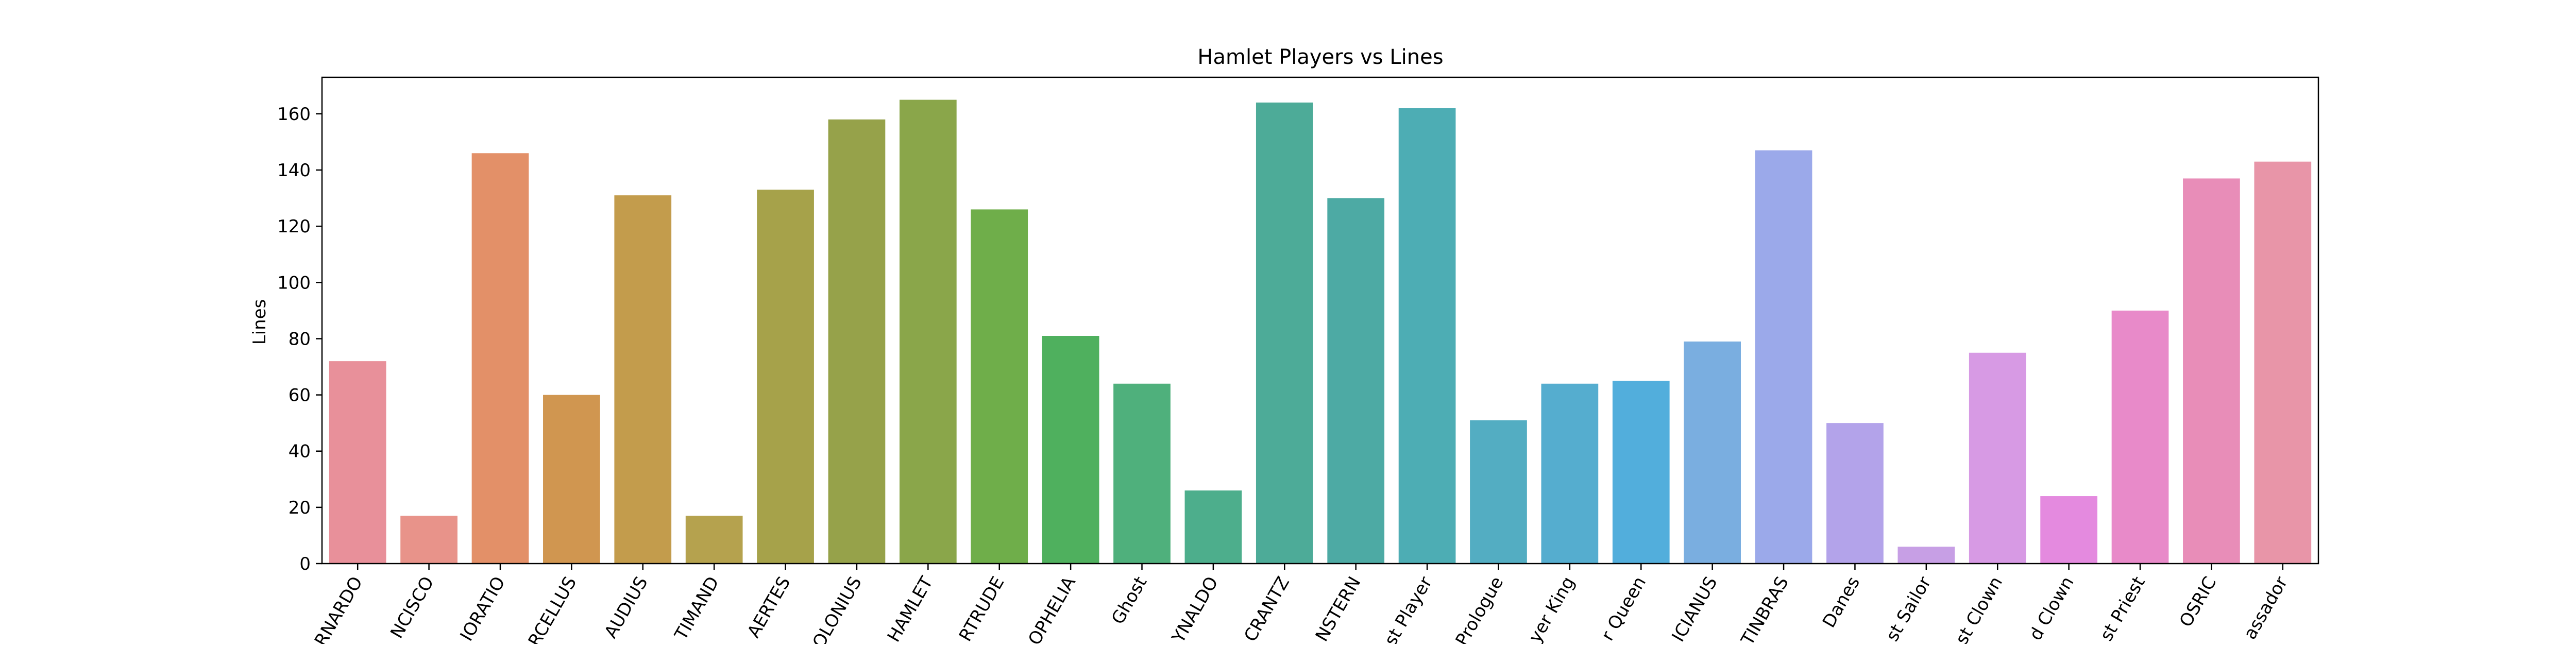 This screenshot has height=646, width=2576. Describe the element at coordinates (305, 564) in the screenshot. I see `y-tick-label: 0` at that location.